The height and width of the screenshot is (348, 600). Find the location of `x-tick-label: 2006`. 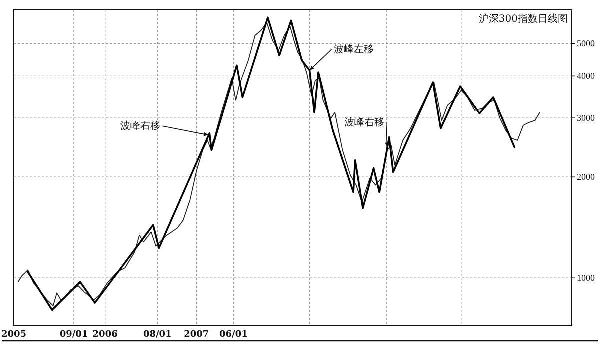

x-tick-label: 2006 is located at coordinates (105, 335).